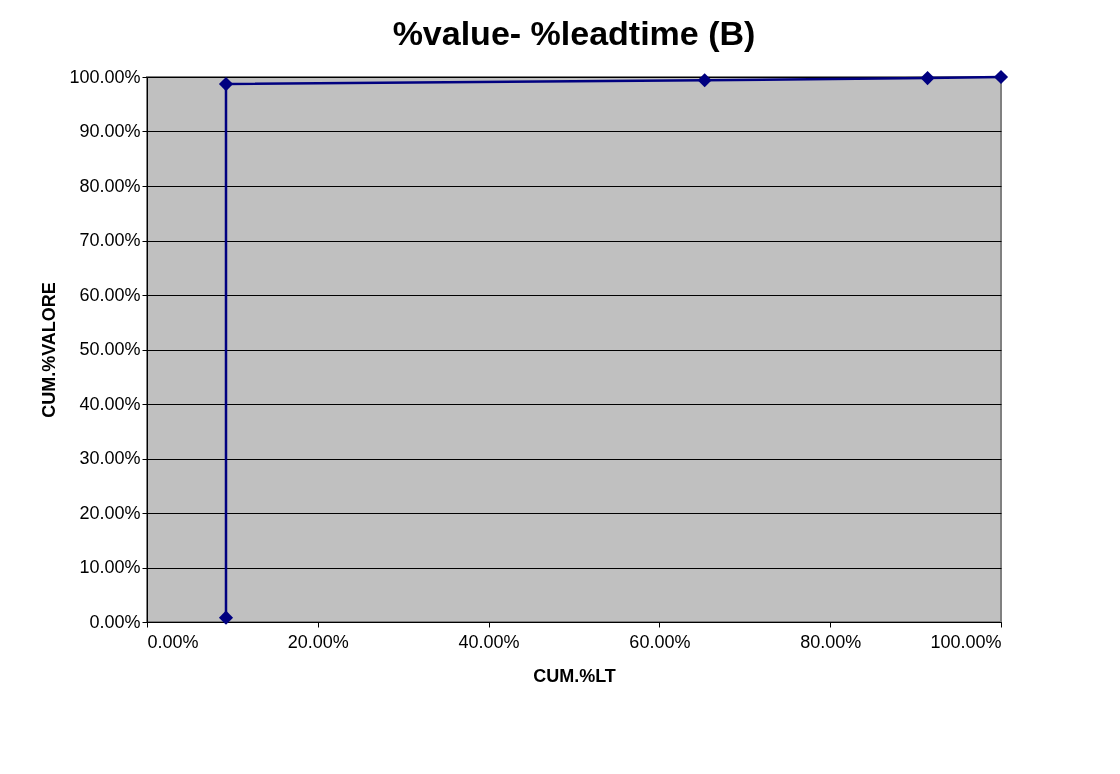 The height and width of the screenshot is (774, 1120). I want to click on y-tick-label: 10.00%, so click(110, 567).